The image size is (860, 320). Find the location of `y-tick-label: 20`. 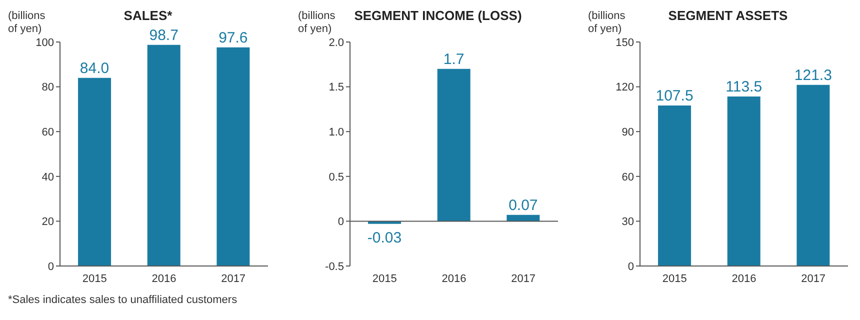

y-tick-label: 20 is located at coordinates (48, 222).